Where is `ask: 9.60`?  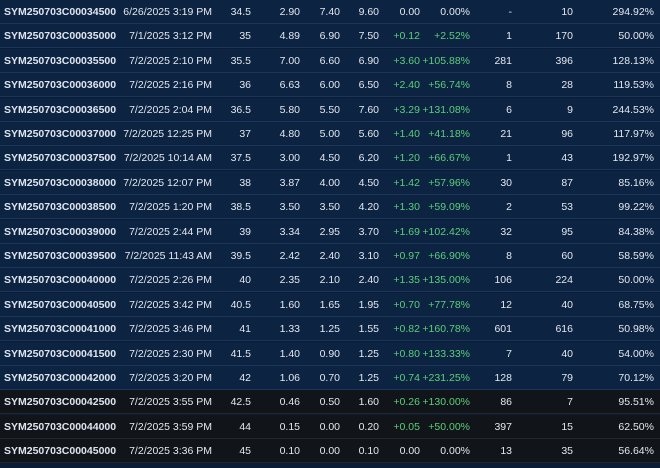 ask: 9.60 is located at coordinates (368, 12).